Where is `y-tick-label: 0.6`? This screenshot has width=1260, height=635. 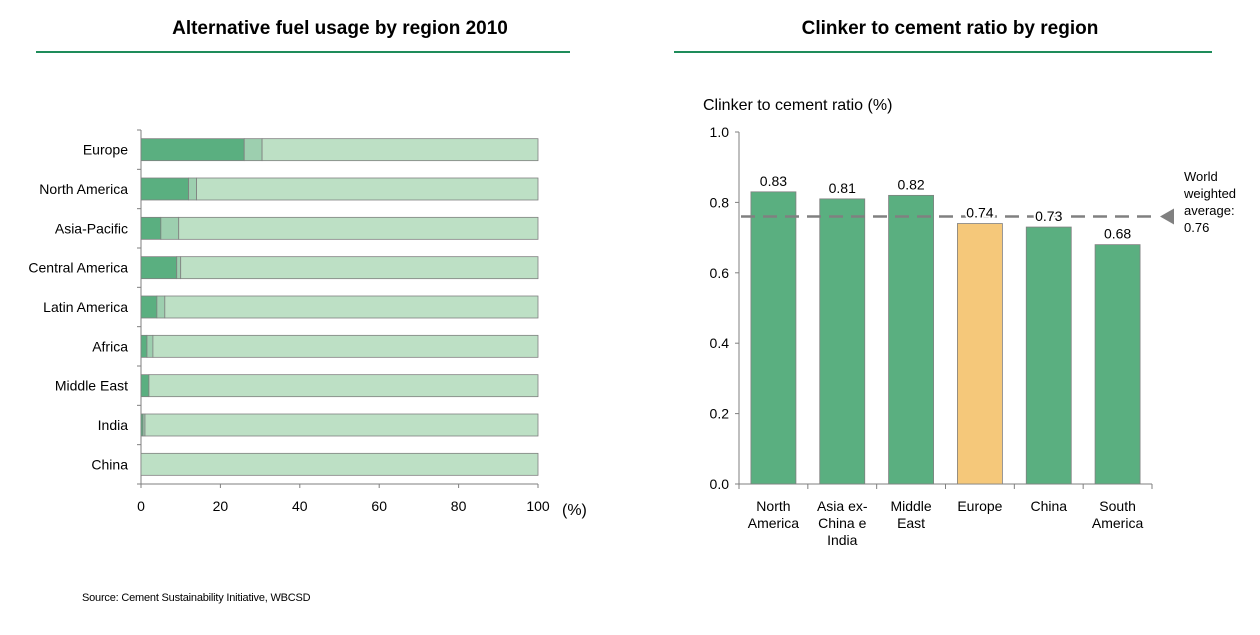 y-tick-label: 0.6 is located at coordinates (720, 273).